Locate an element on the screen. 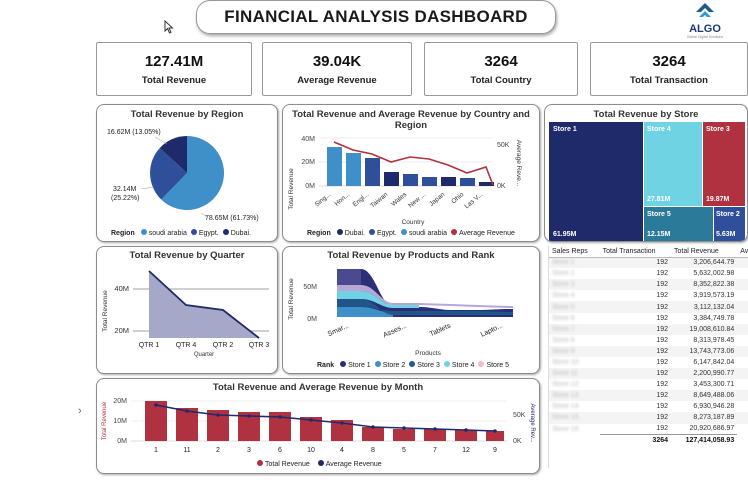  legend-item-store-1: Store 1 is located at coordinates (355, 365).